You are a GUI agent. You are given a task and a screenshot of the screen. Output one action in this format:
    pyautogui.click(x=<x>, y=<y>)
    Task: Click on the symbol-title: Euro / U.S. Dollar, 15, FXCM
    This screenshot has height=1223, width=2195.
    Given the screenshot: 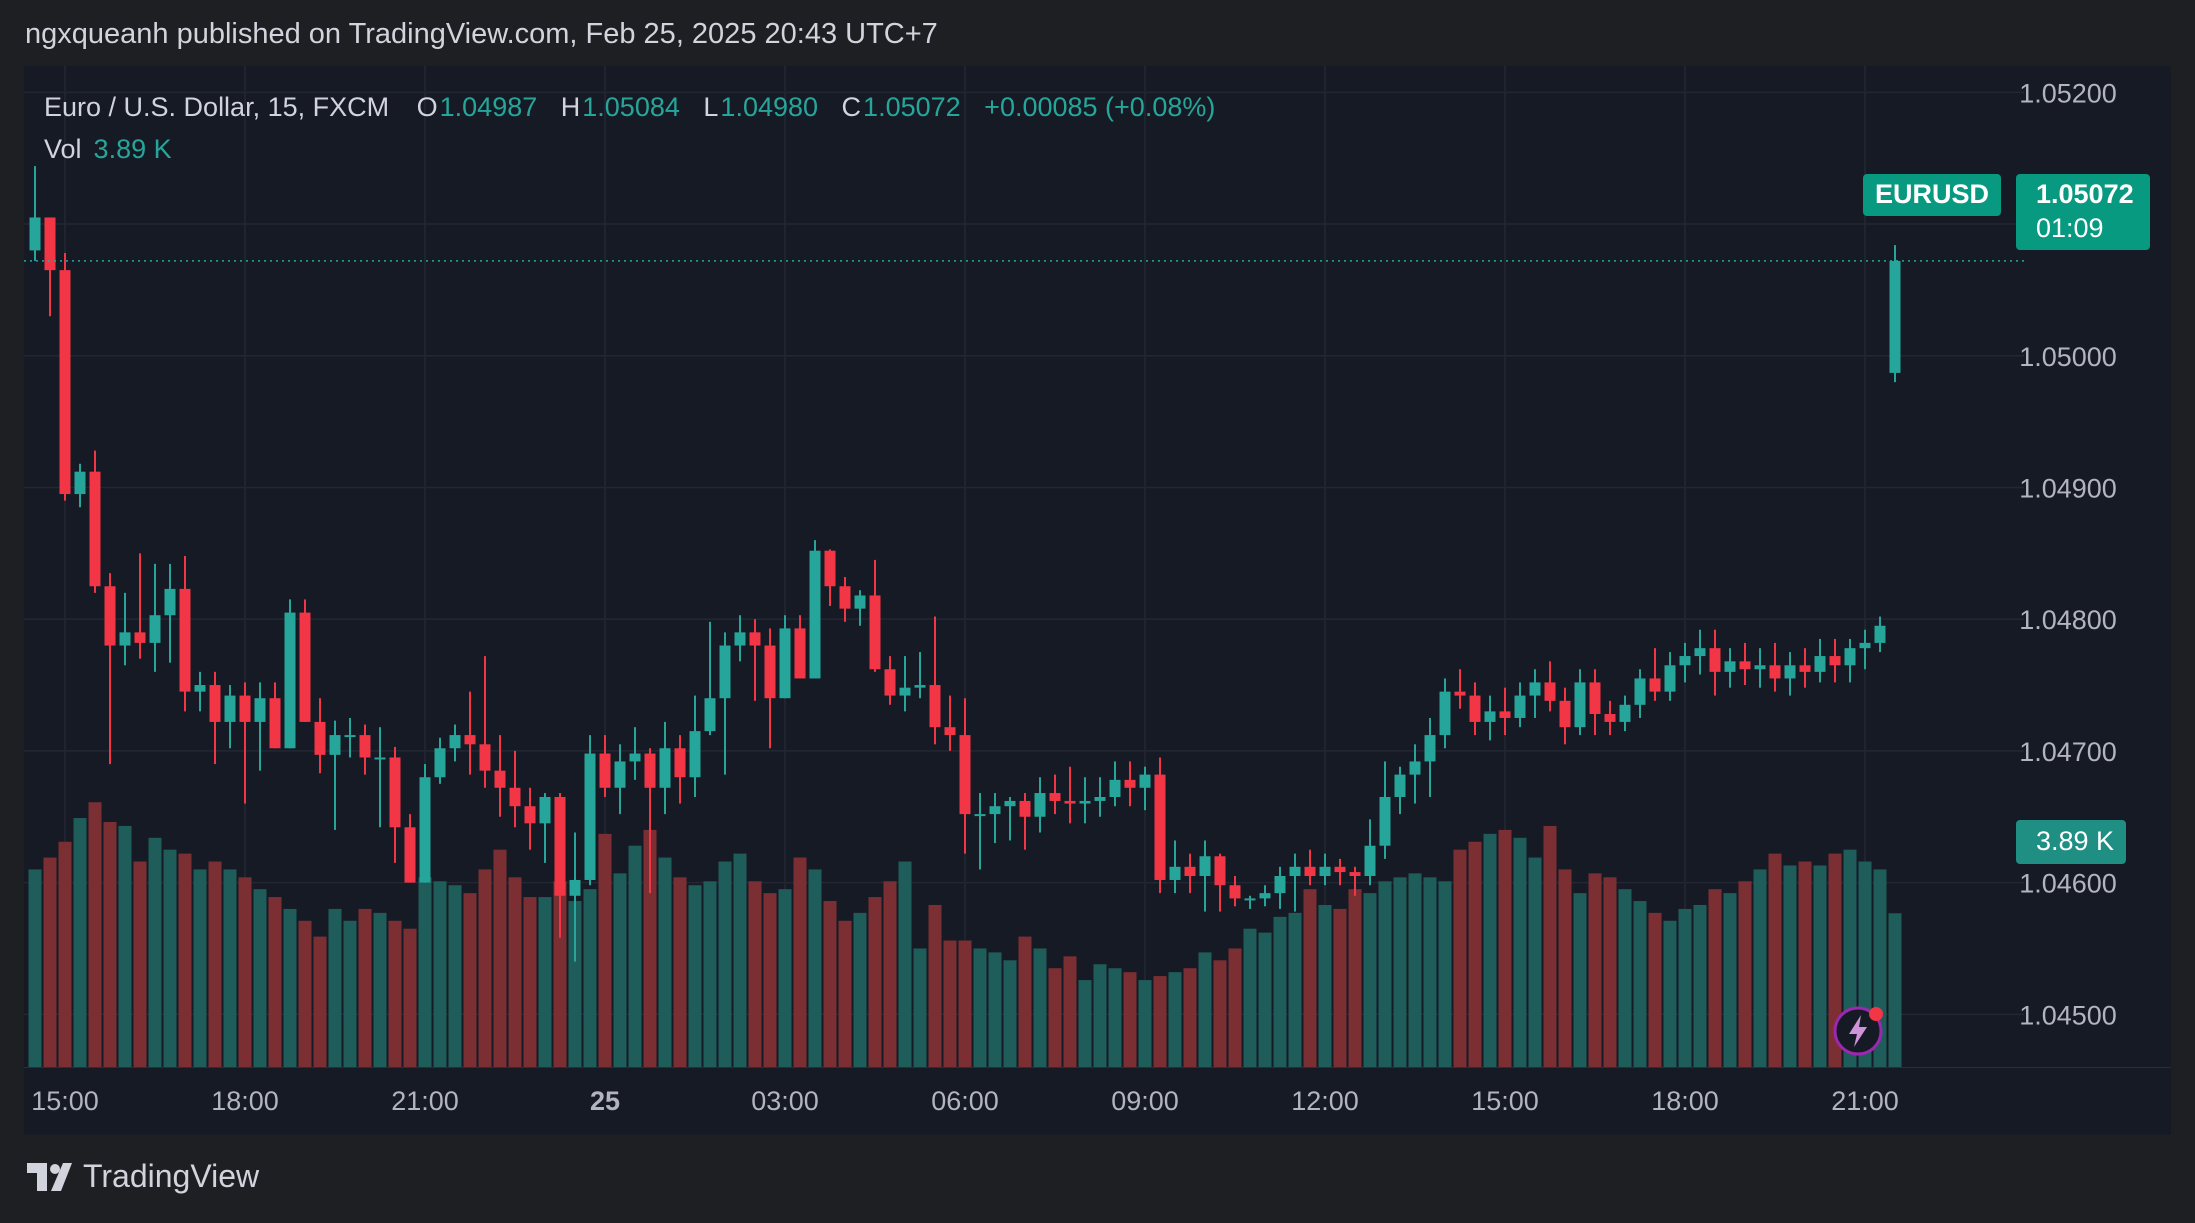 What is the action you would take?
    pyautogui.click(x=217, y=107)
    